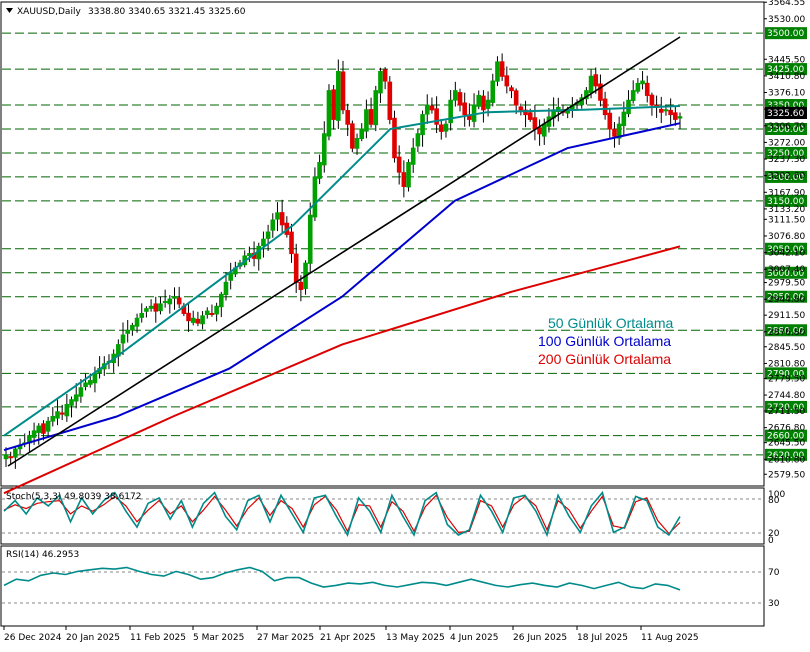  I want to click on date-tick-label: 26 Jun 2025, so click(540, 638).